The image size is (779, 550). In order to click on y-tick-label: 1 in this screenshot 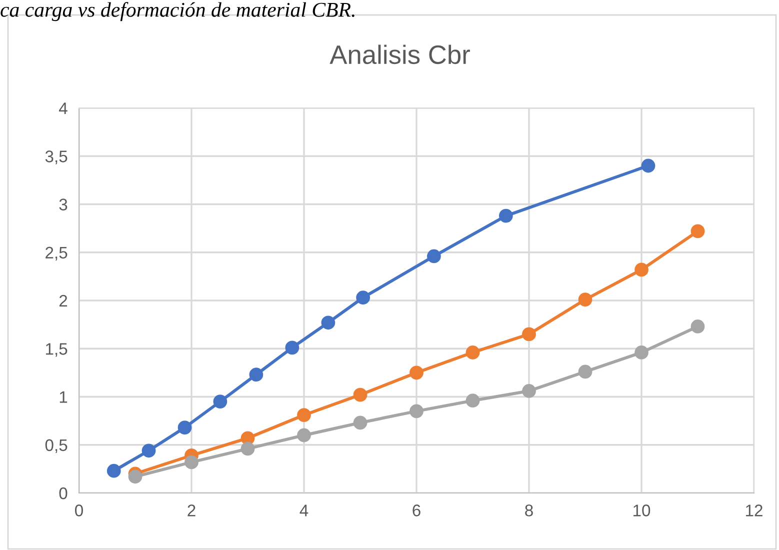, I will do `click(64, 397)`.